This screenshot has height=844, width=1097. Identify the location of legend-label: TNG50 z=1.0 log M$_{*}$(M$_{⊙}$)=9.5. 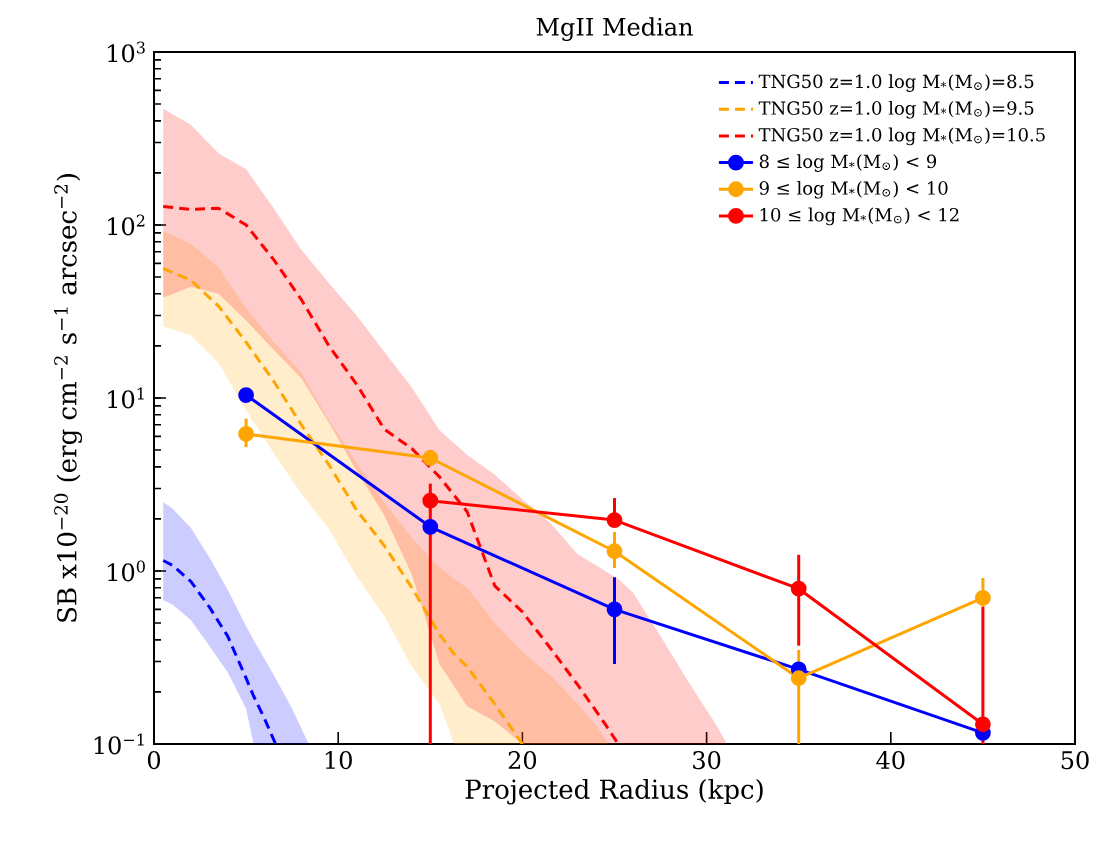
(896, 109).